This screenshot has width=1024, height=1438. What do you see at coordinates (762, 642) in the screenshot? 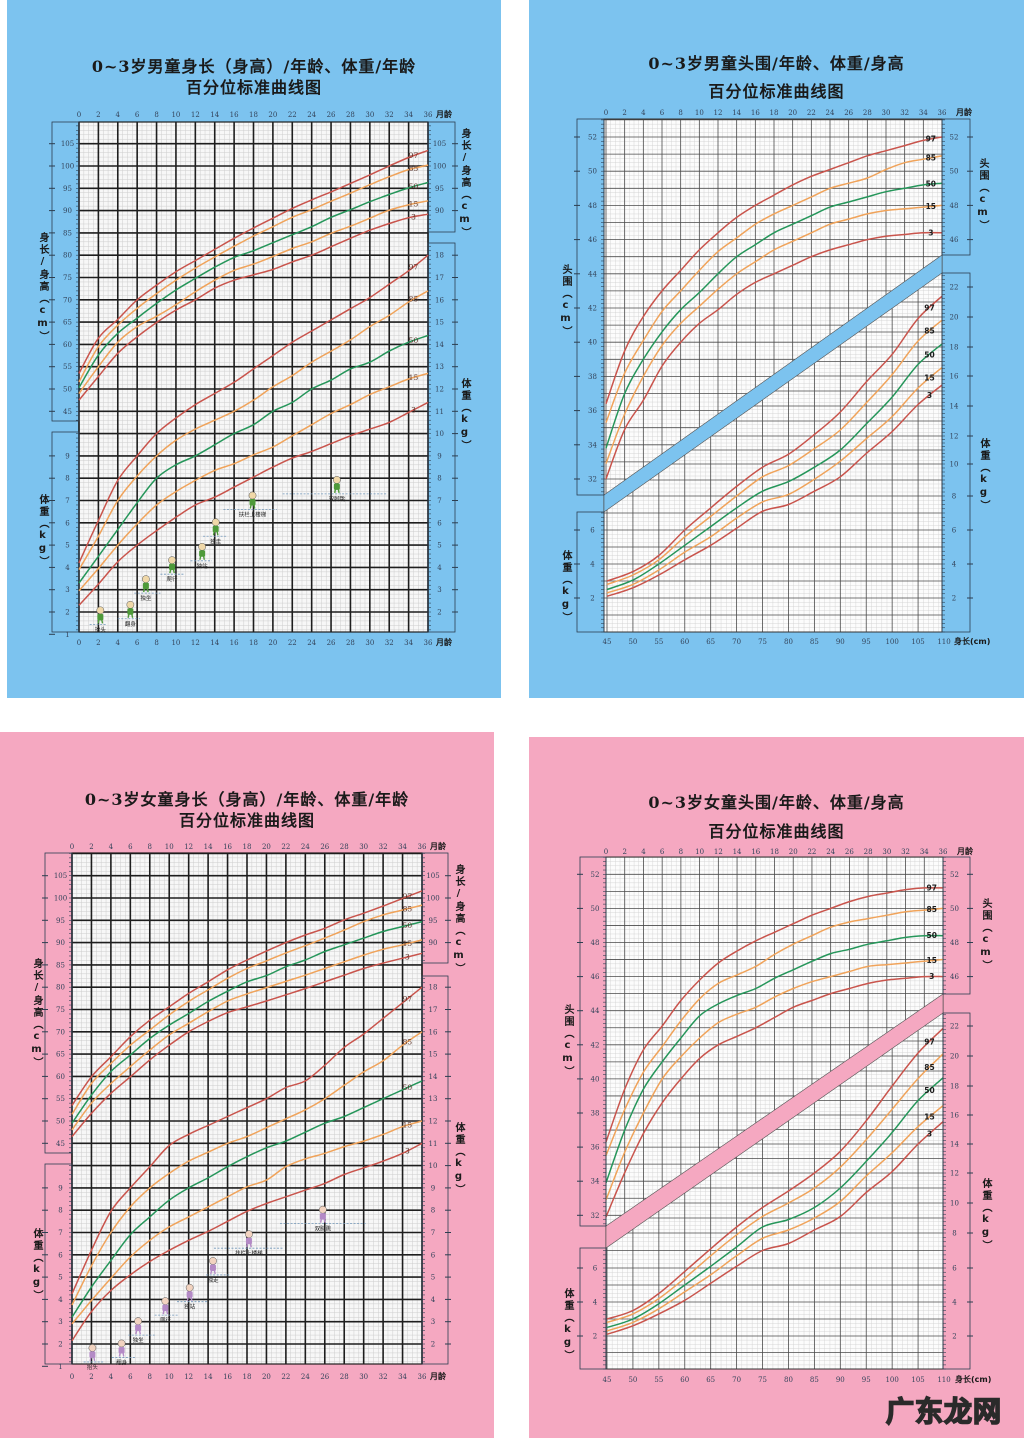
I see `x-tick-label-length: 75` at bounding box center [762, 642].